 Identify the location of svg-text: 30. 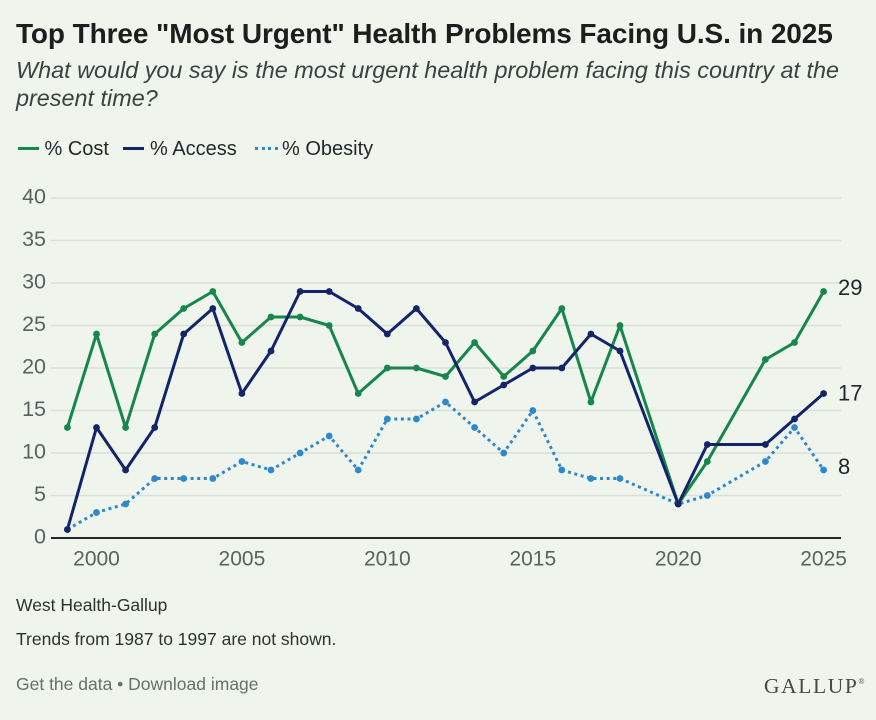
(34, 281).